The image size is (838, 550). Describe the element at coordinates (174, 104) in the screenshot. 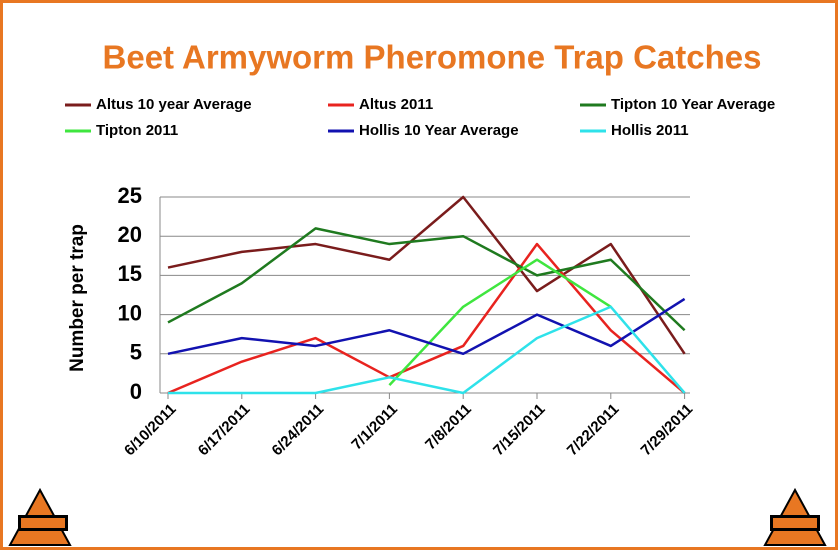

I see `legend-label: Altus 10 year Average` at that location.